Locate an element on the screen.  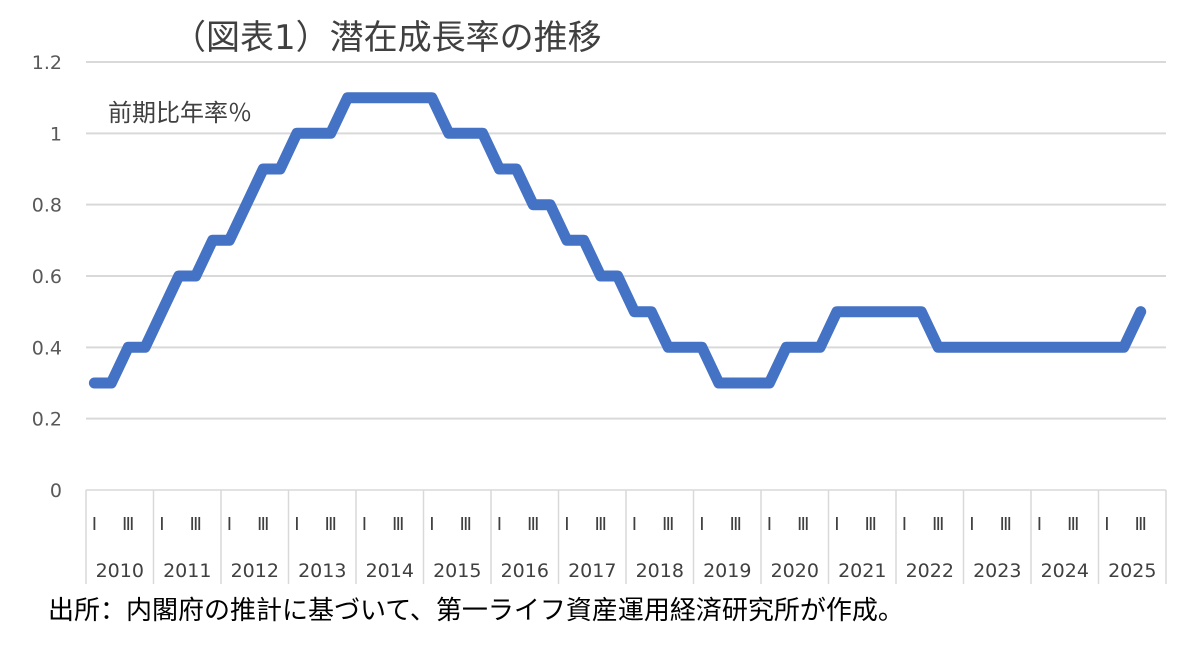
year-tick-label: 2019 is located at coordinates (727, 571).